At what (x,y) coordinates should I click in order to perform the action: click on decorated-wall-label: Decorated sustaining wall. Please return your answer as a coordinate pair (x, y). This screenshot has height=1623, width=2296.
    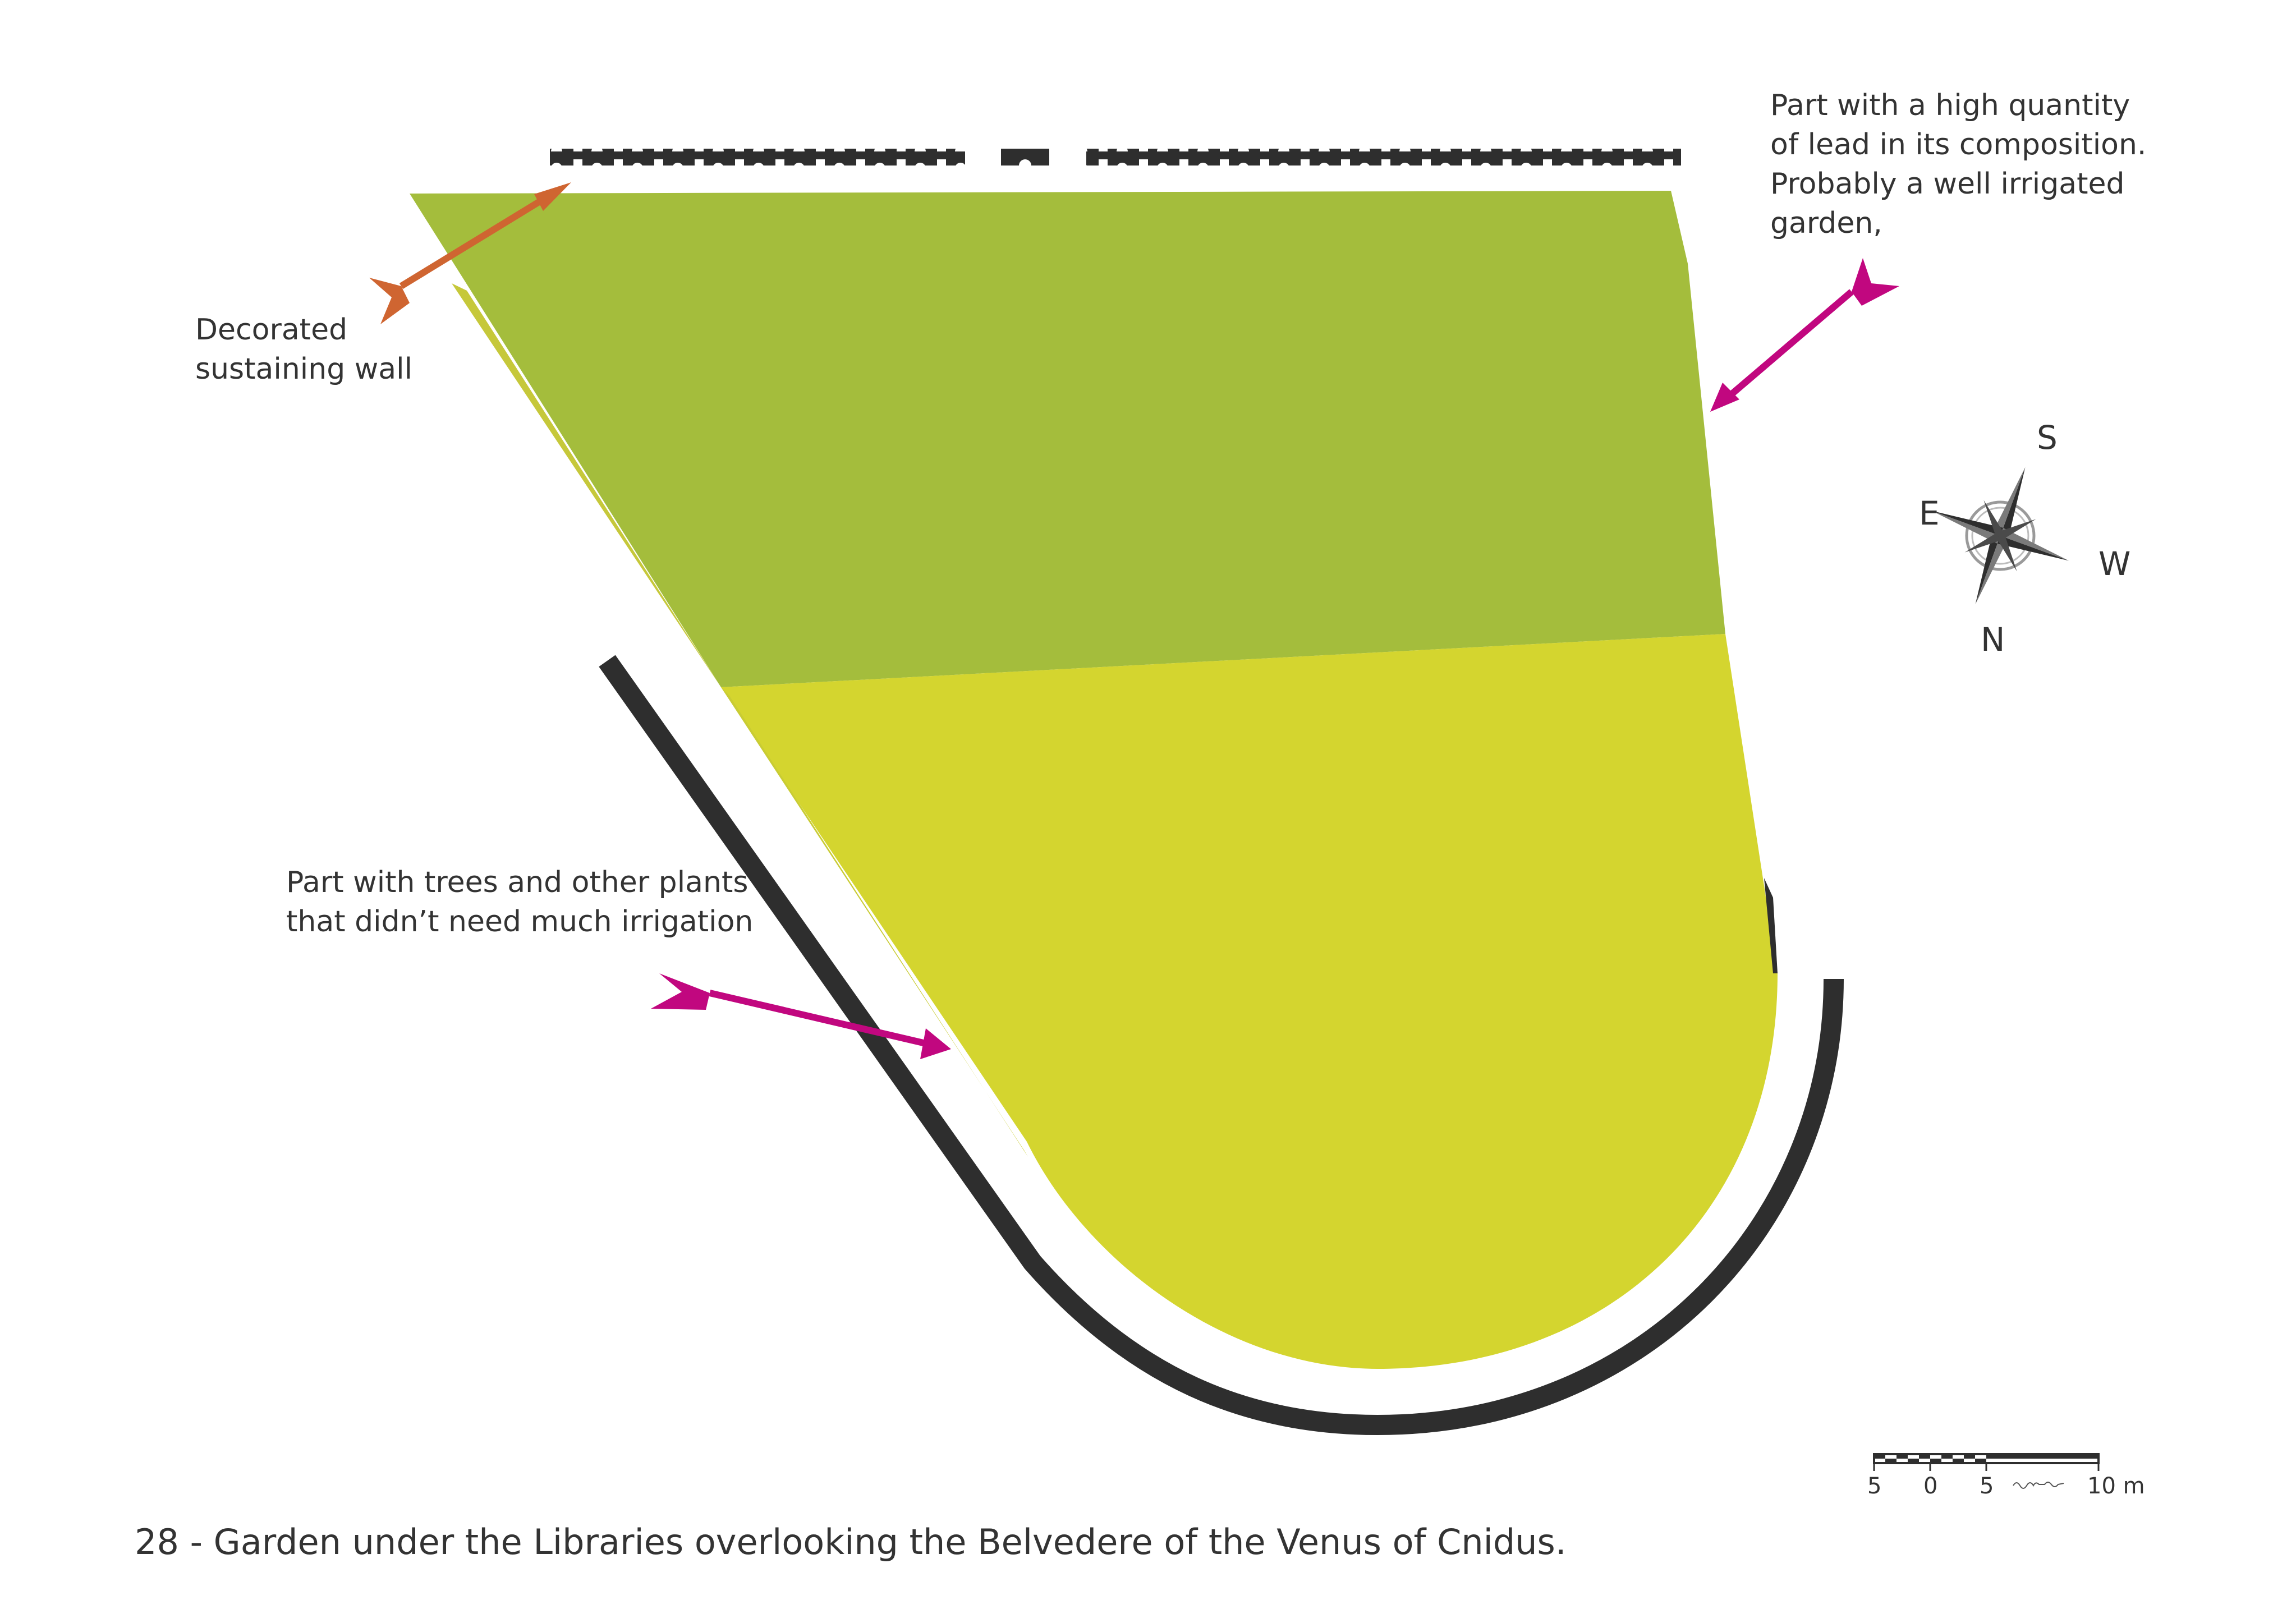
    Looking at the image, I should click on (303, 349).